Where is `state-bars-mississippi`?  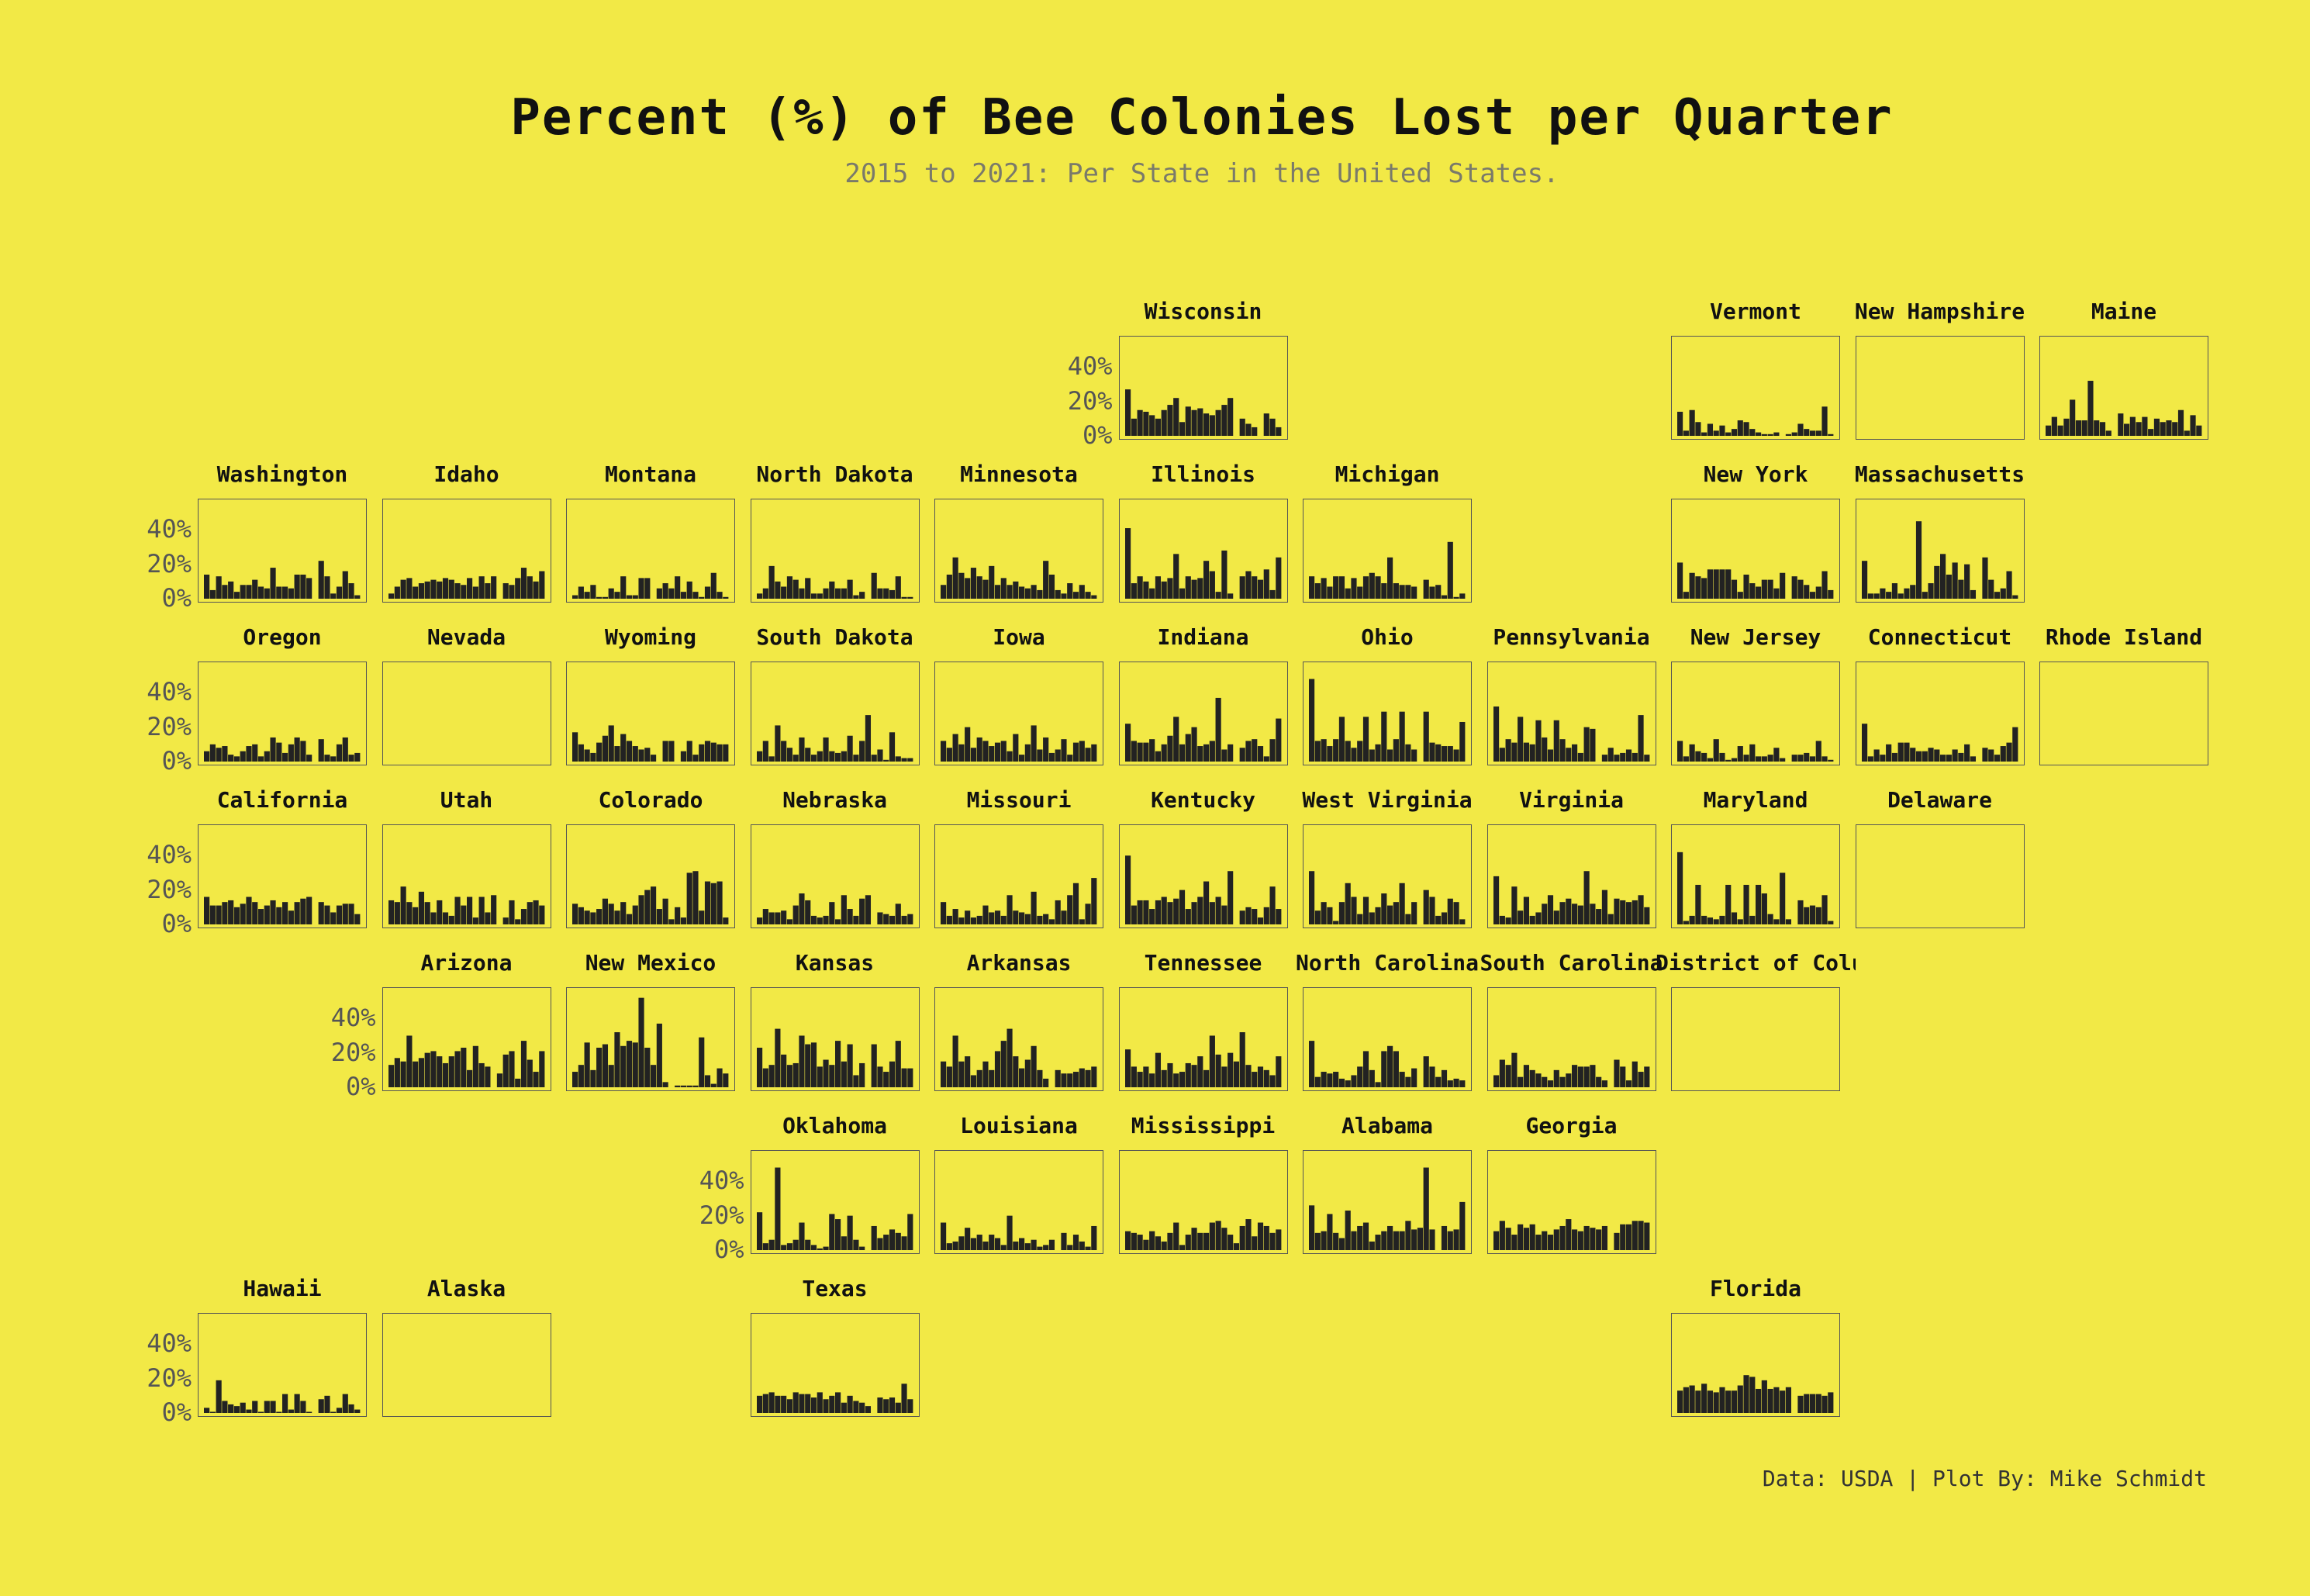
state-bars-mississippi is located at coordinates (1202, 1234).